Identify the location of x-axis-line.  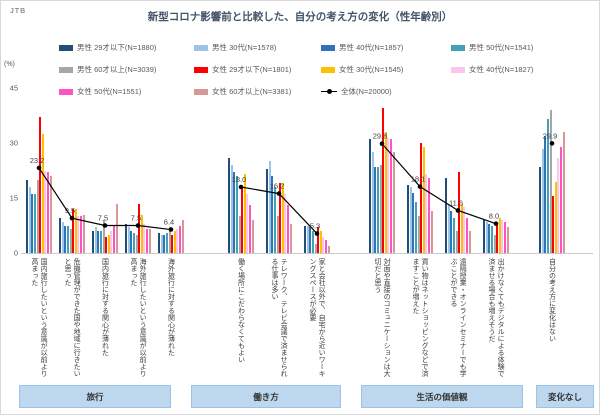
(307, 253).